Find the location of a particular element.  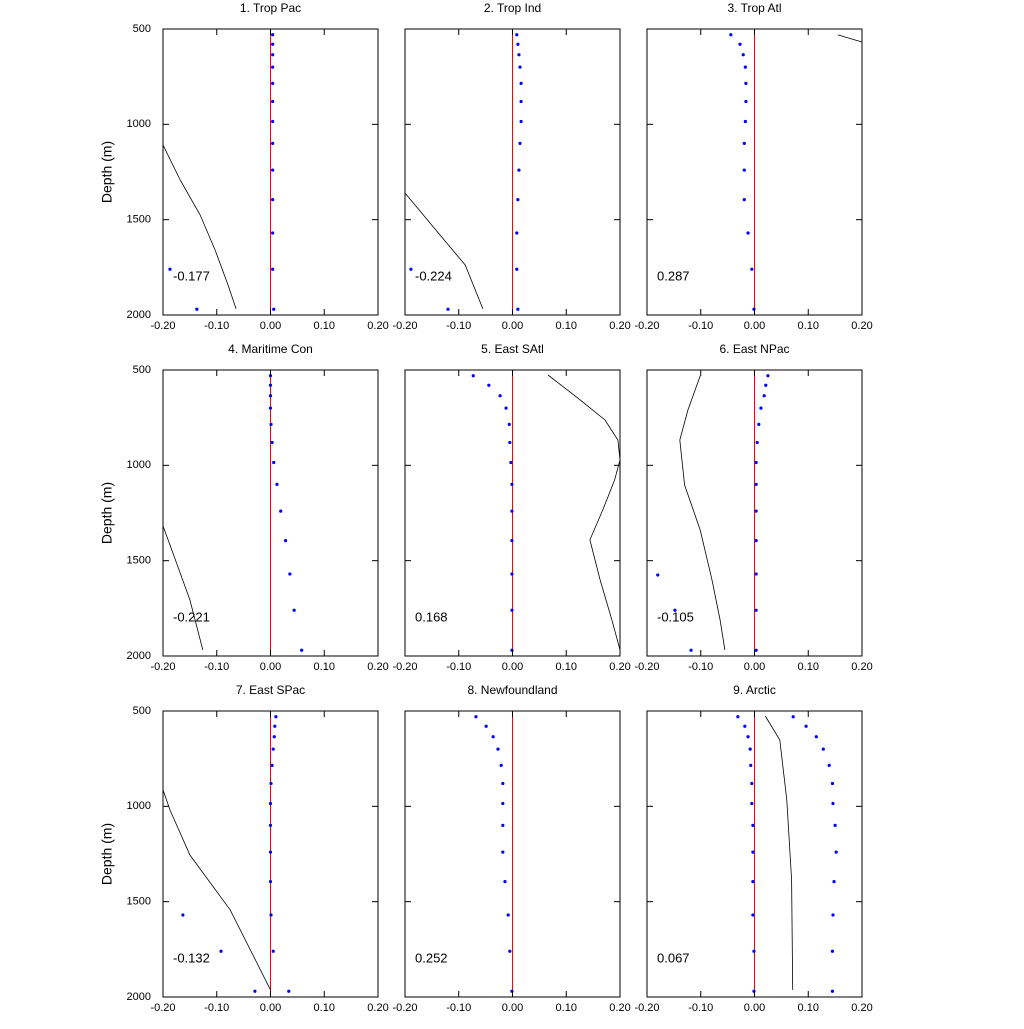

panel-title: 4. Maritime Con is located at coordinates (270, 349).